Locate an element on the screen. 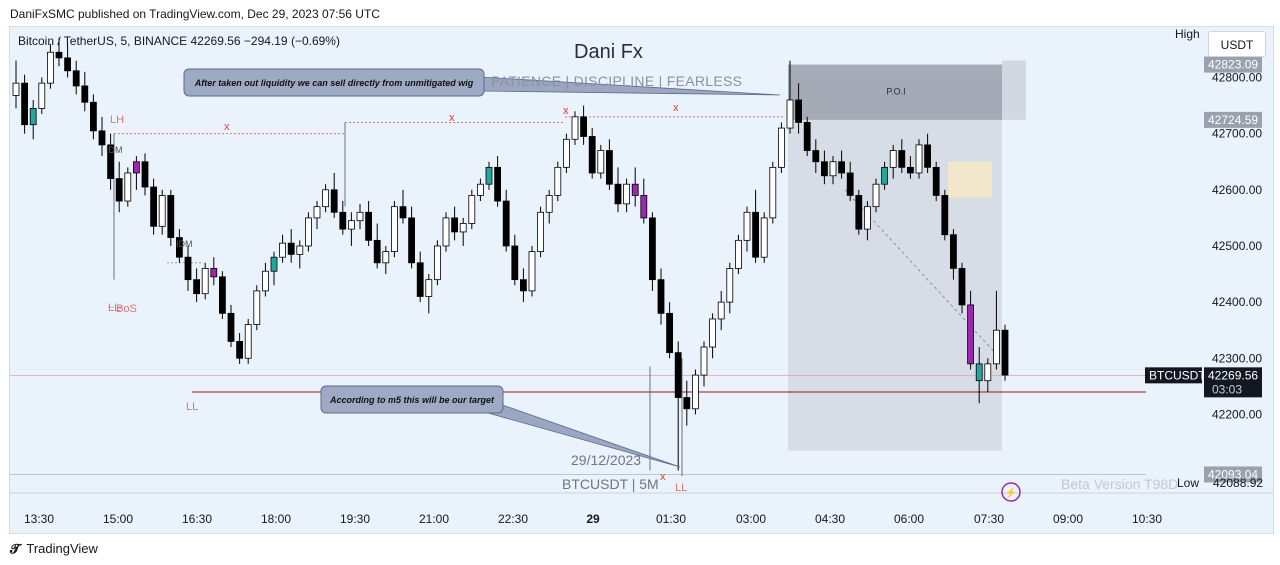 This screenshot has width=1280, height=565. poi-low-tag: 42724.59 is located at coordinates (1233, 120).